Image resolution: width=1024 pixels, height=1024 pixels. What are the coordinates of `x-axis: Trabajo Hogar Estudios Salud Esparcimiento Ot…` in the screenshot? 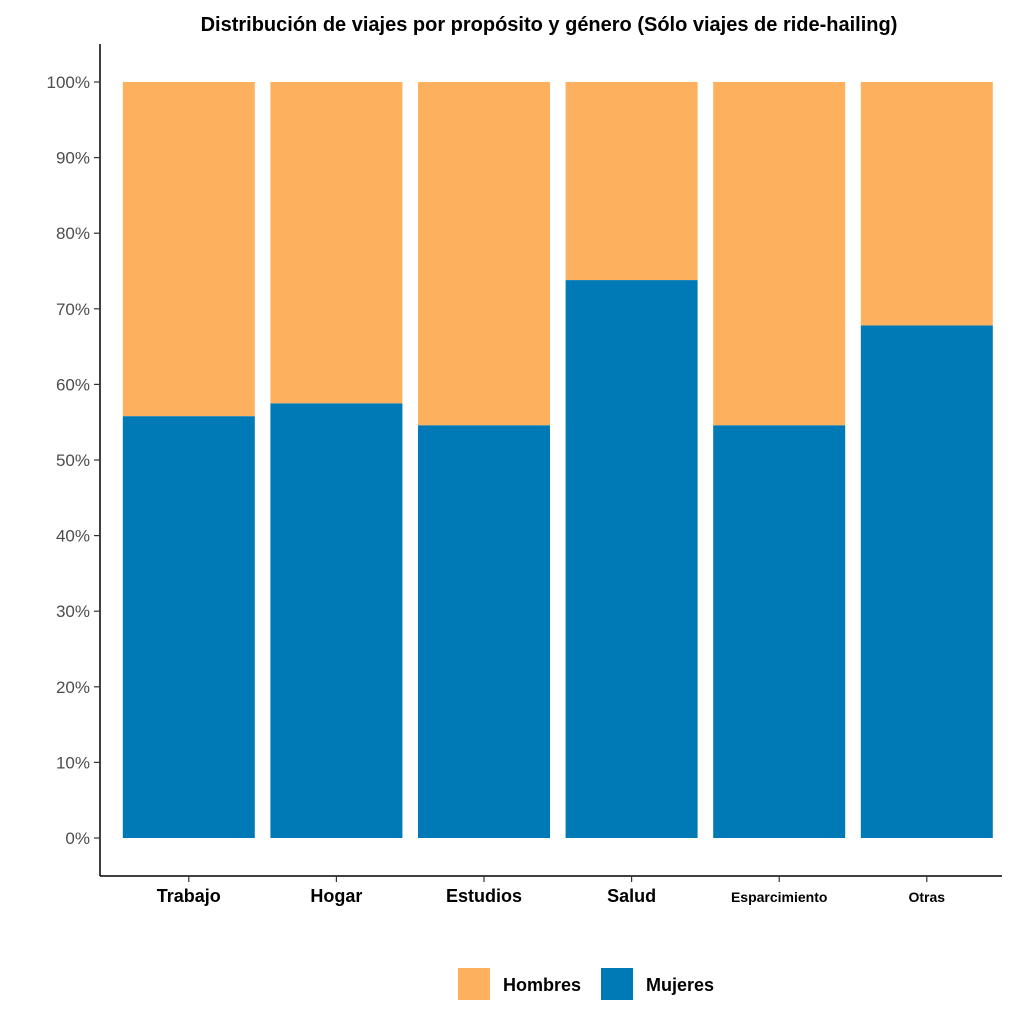 It's located at (551, 890).